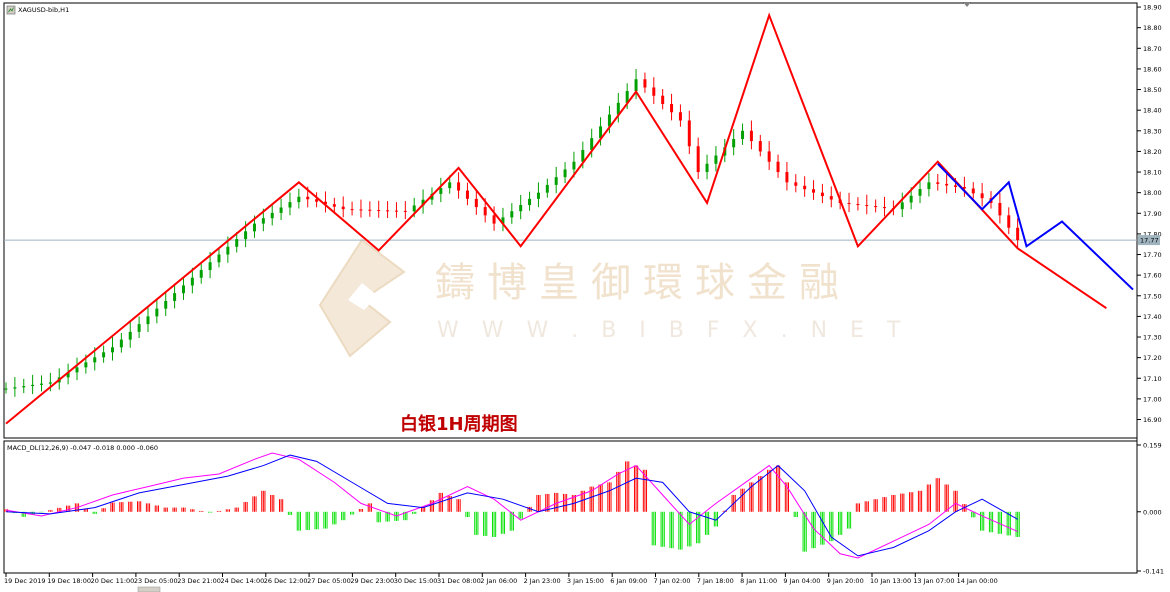 The image size is (1170, 592). Describe the element at coordinates (1152, 358) in the screenshot. I see `price-tick-label: 17.20` at that location.